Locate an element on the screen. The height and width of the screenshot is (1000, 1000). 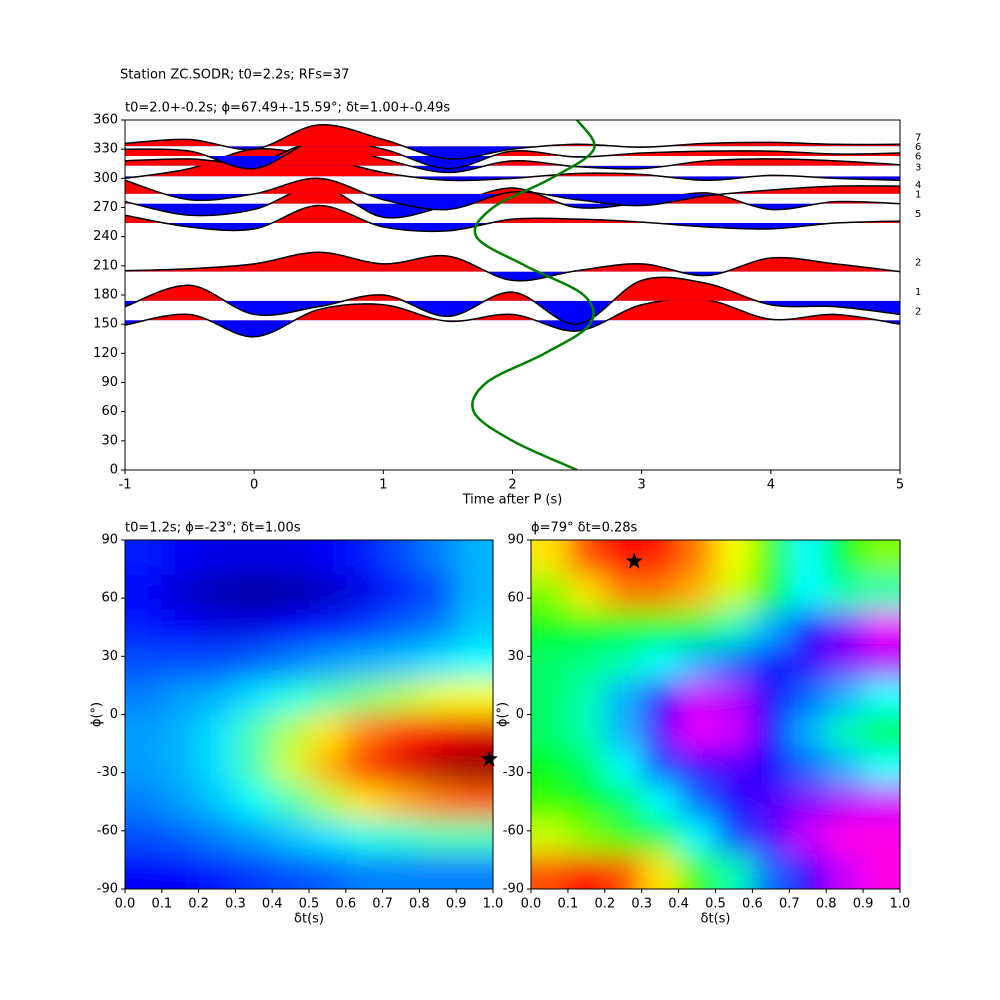
x-tick-label: 1 is located at coordinates (383, 485).